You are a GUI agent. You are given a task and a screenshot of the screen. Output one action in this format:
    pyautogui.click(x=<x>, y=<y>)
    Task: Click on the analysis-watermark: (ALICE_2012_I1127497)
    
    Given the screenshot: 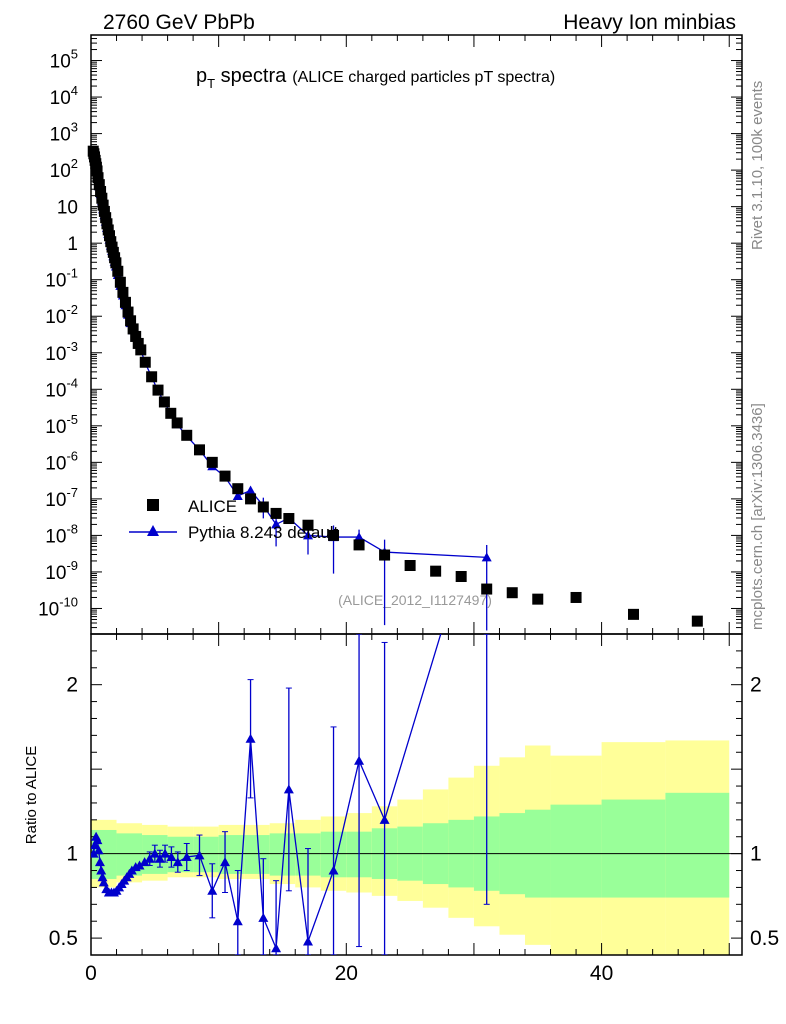 What is the action you would take?
    pyautogui.click(x=415, y=600)
    